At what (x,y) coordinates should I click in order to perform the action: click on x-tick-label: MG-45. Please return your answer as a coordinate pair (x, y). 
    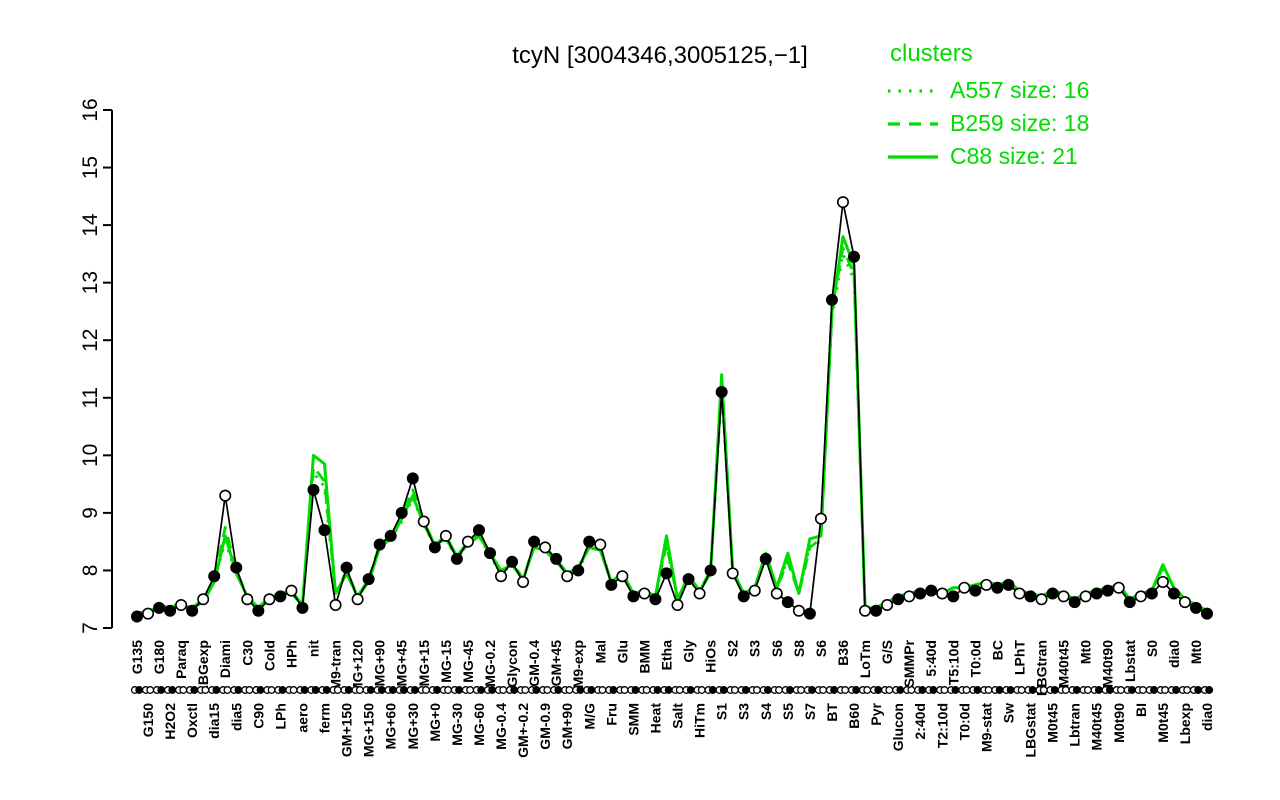
    Looking at the image, I should click on (468, 661).